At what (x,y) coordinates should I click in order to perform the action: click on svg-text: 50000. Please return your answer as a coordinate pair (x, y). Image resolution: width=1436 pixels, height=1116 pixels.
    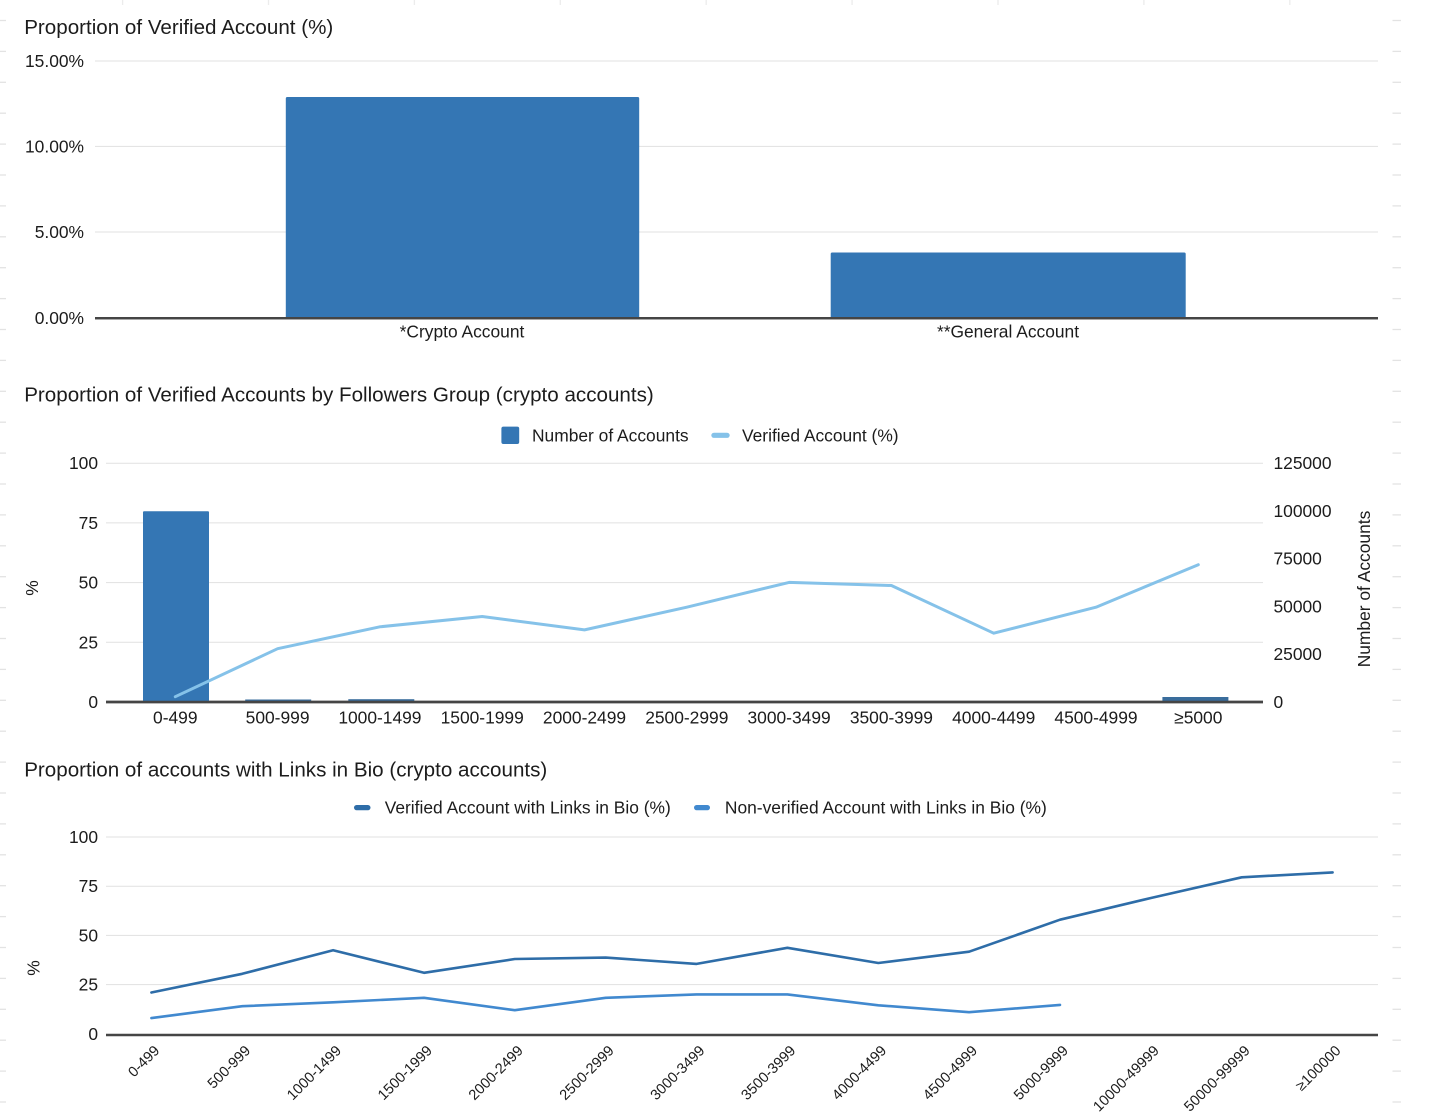
    Looking at the image, I should click on (1298, 606).